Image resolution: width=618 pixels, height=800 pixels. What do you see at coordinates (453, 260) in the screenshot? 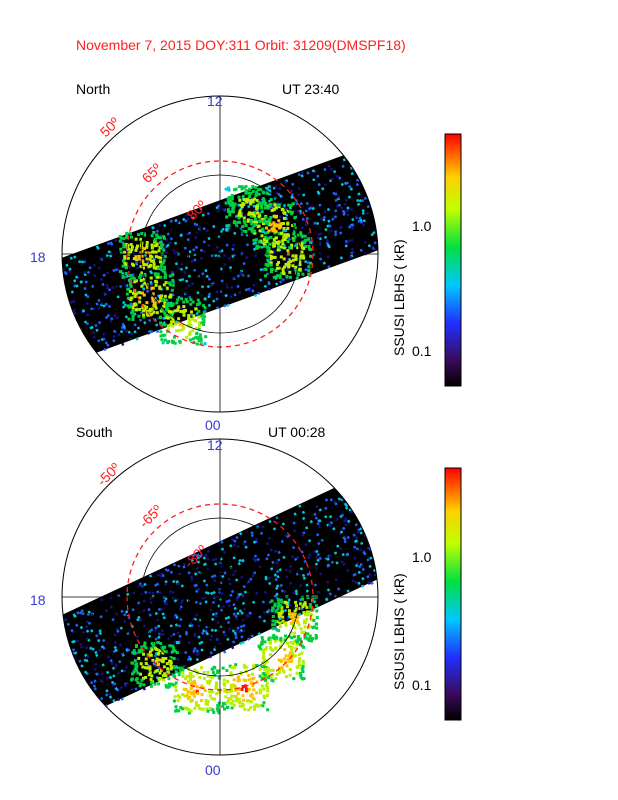
I see `north-colorbar-scale` at bounding box center [453, 260].